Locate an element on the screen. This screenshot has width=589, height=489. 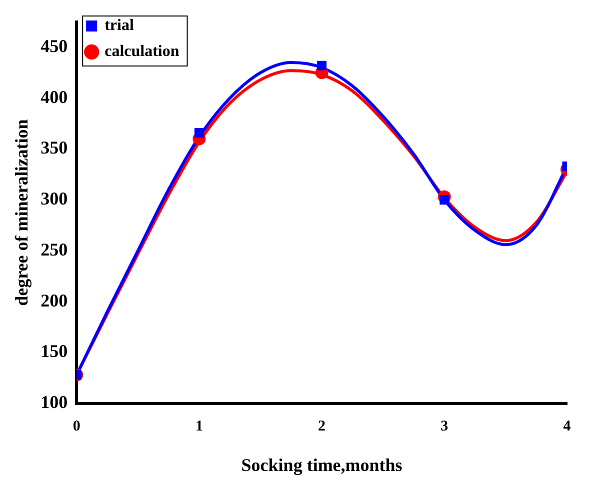
y-axis-title: degree of mineralization is located at coordinates (21, 212).